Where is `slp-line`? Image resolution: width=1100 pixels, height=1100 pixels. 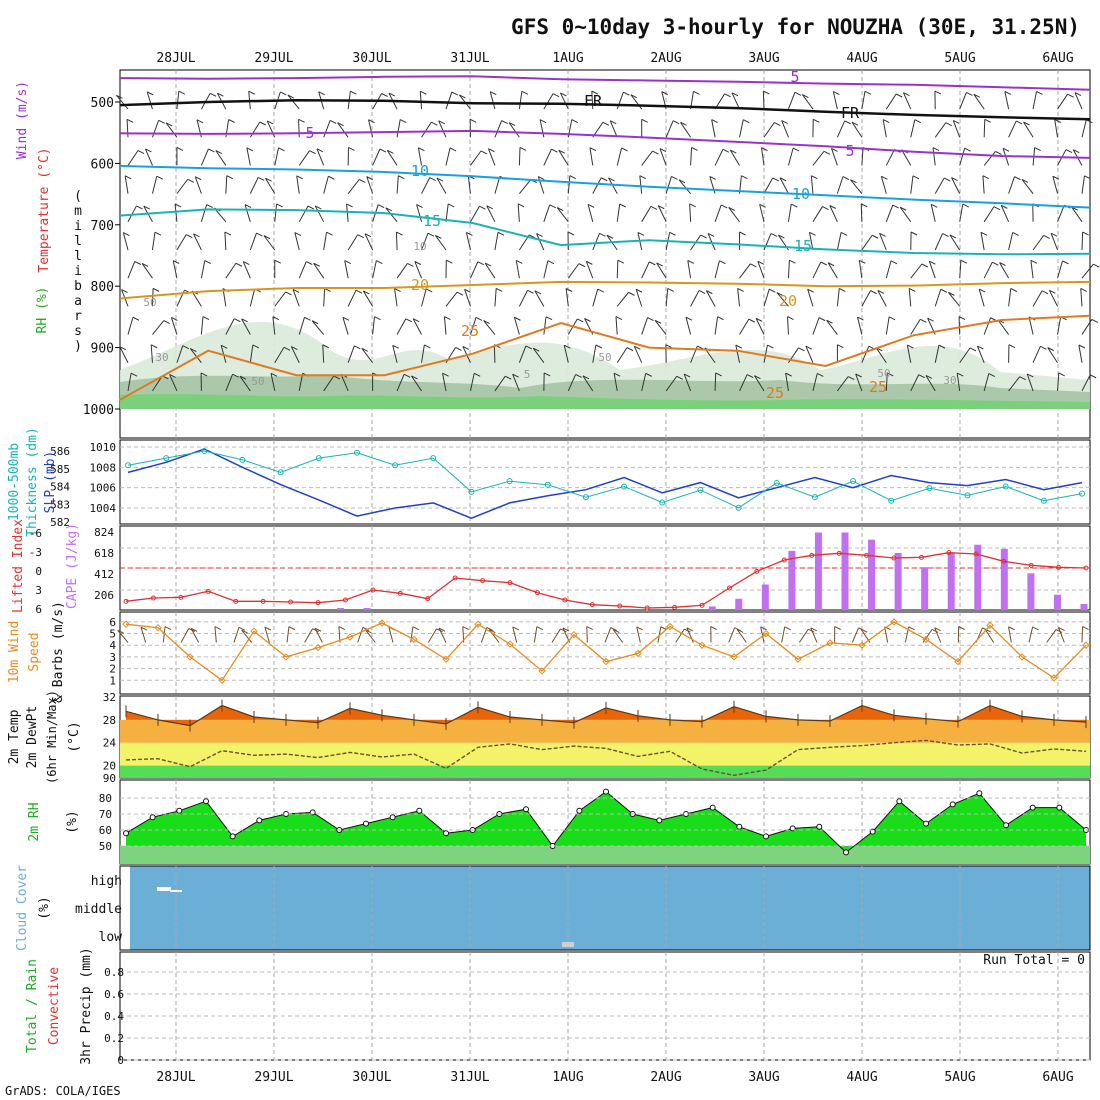 slp-line is located at coordinates (605, 484).